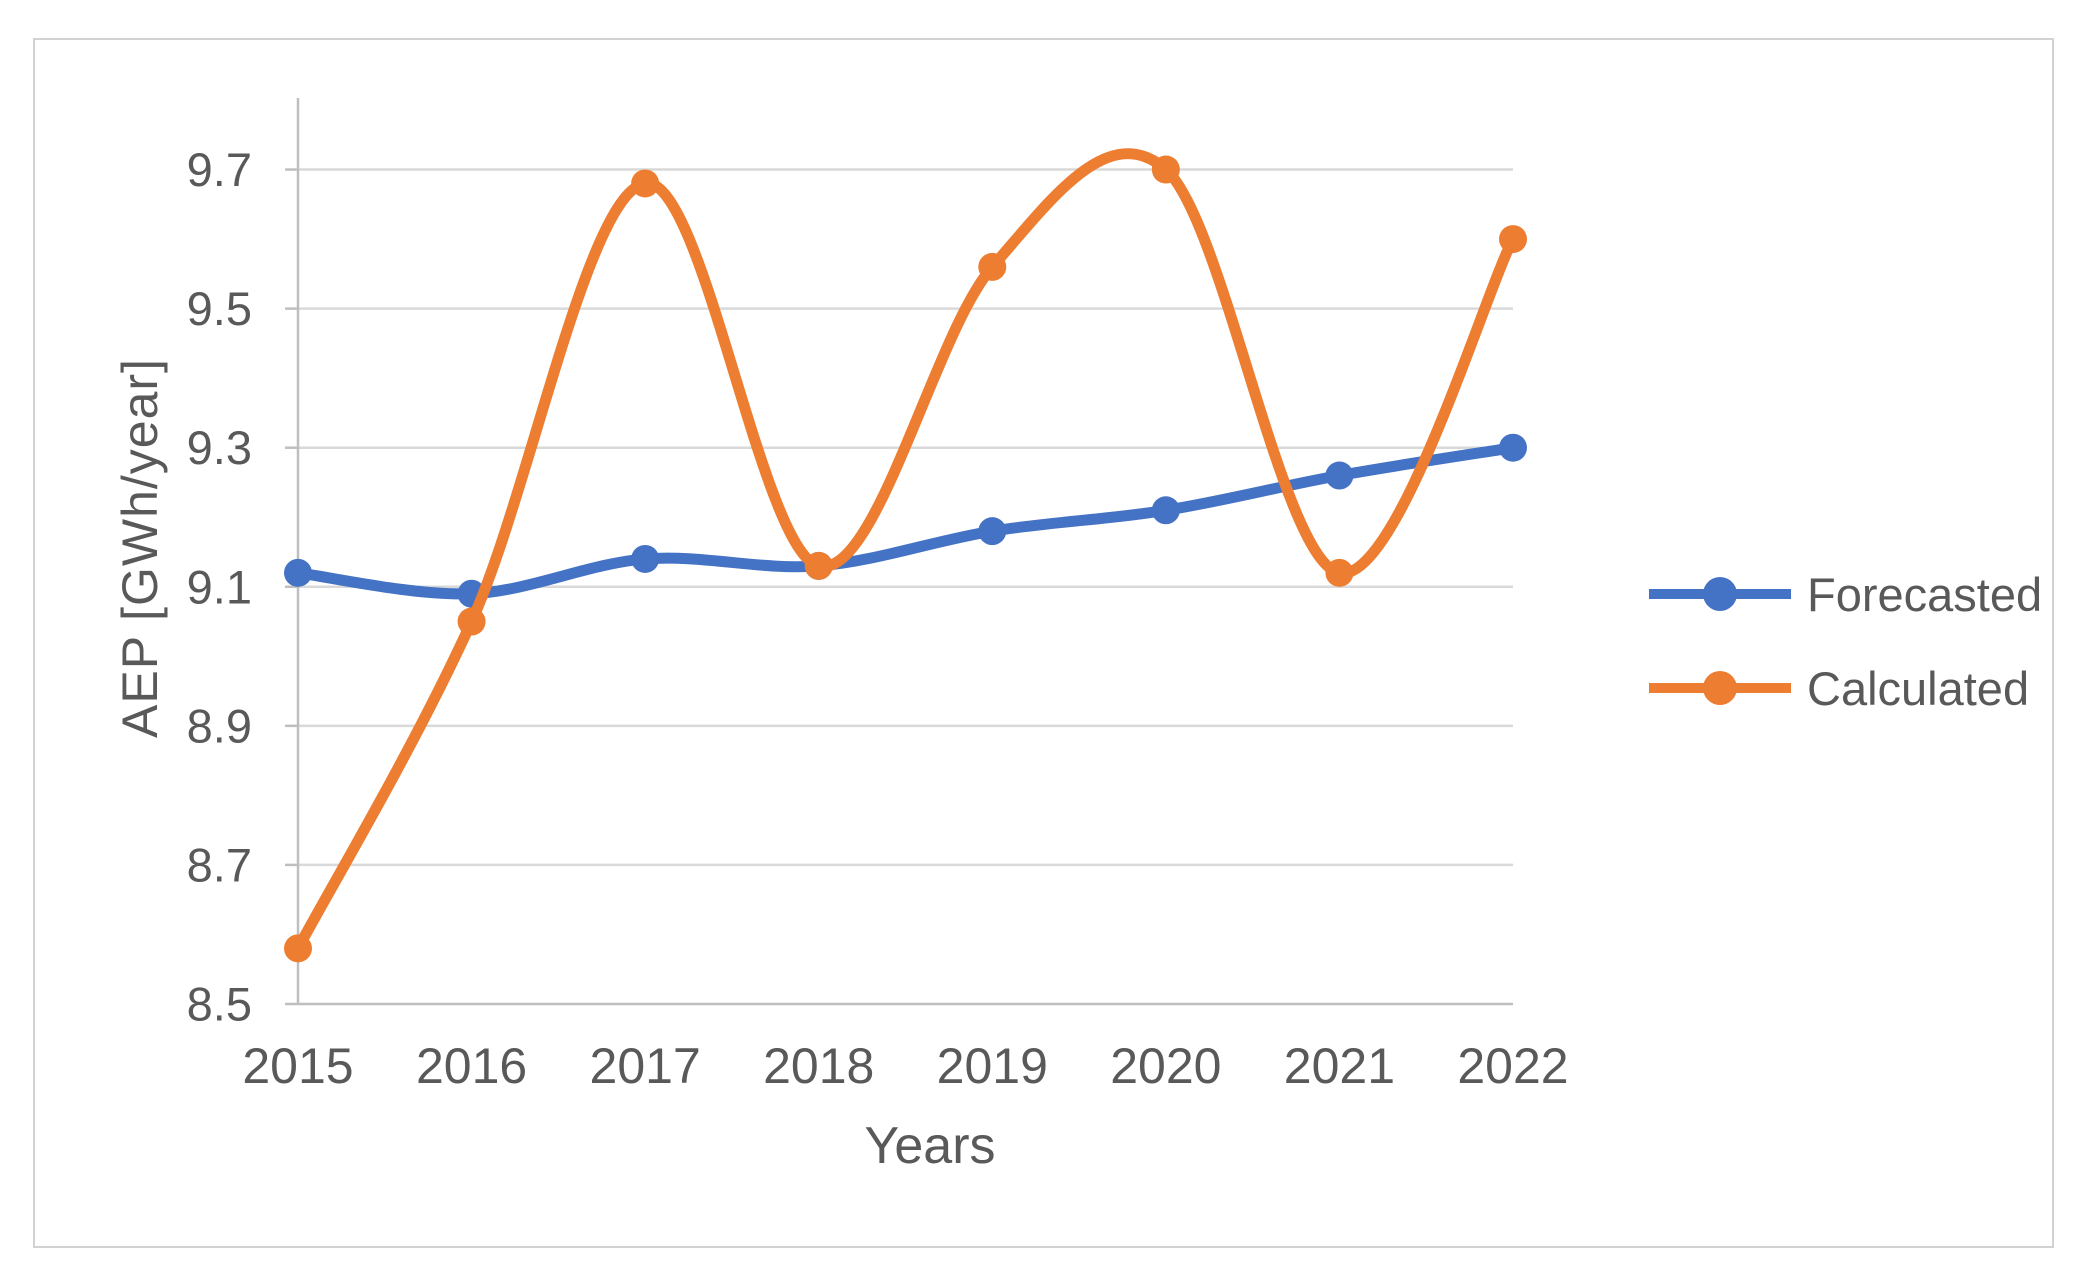 This screenshot has width=2091, height=1283. Describe the element at coordinates (1720, 688) in the screenshot. I see `calculated-line-marker-icon` at that location.